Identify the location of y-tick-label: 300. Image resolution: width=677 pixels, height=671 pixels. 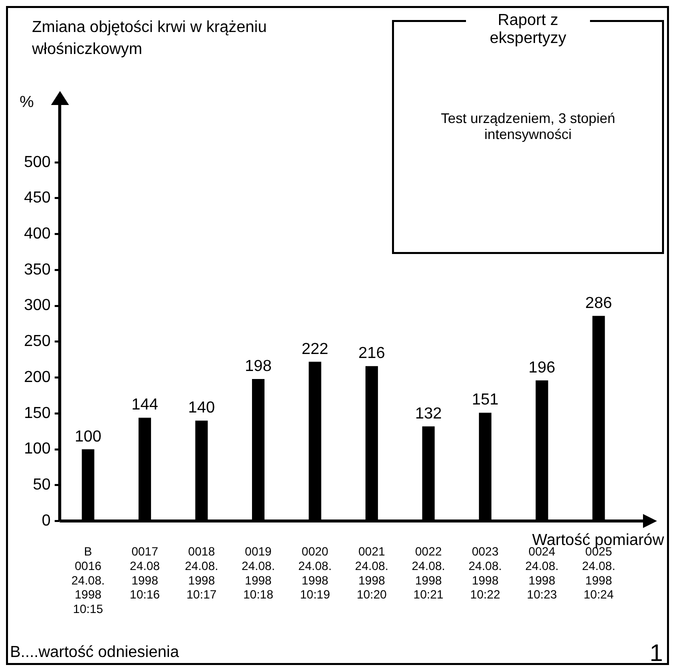
(37, 305).